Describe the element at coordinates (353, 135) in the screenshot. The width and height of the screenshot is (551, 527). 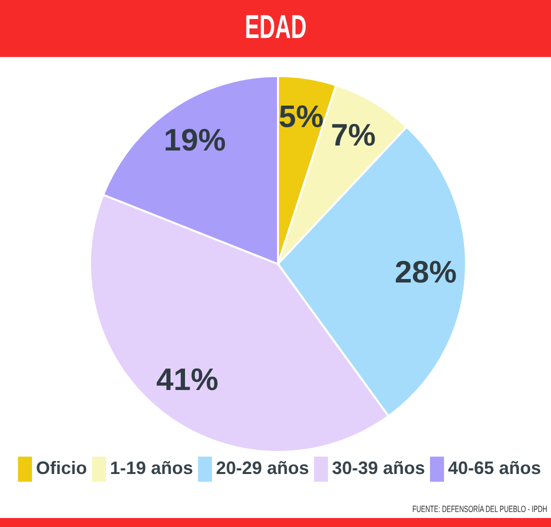
I see `data-label: 7%` at that location.